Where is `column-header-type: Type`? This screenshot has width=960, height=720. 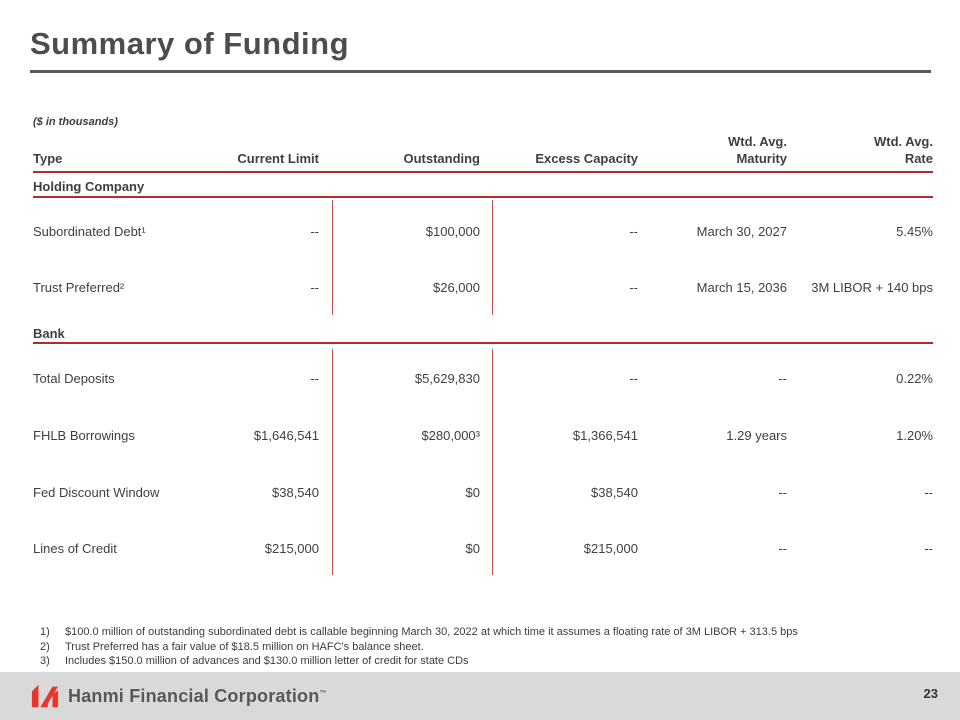 column-header-type: Type is located at coordinates (48, 158).